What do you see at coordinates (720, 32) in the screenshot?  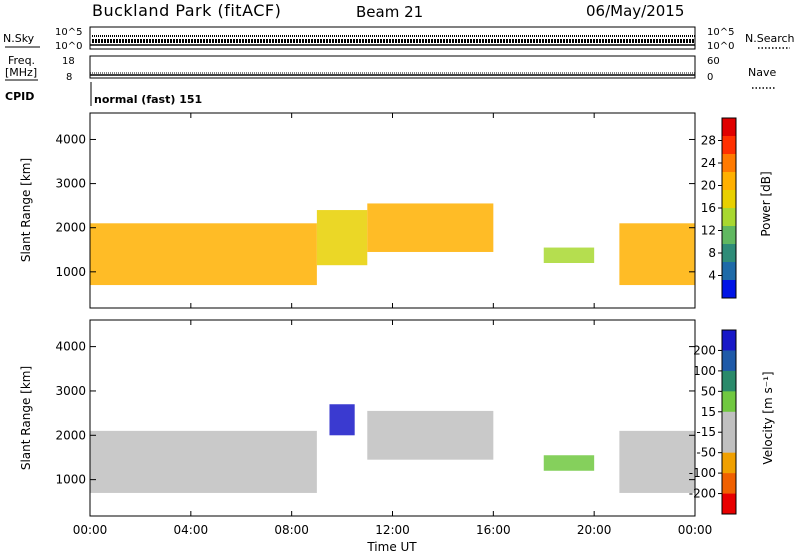 I see `nsearch-tick-top: 10^5` at bounding box center [720, 32].